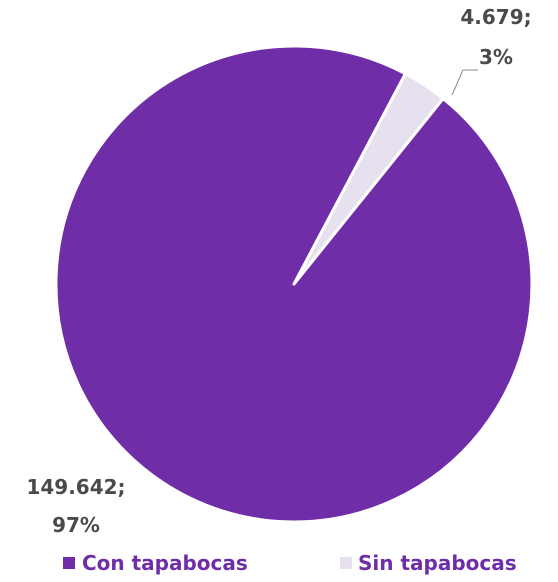 The height and width of the screenshot is (582, 558). I want to click on label-con-percent: 97%, so click(76, 525).